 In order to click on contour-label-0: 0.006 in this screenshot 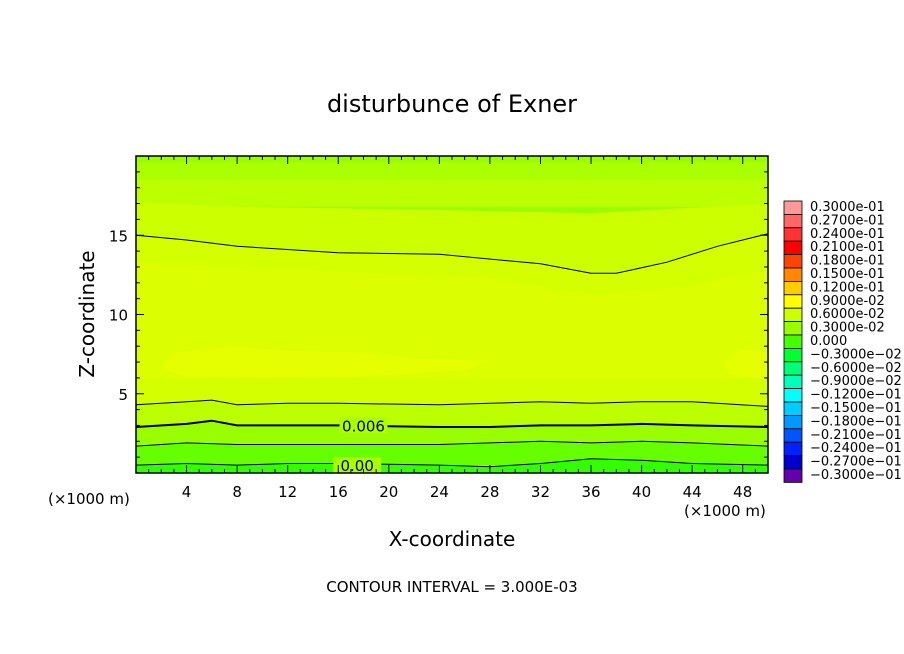, I will do `click(363, 426)`.